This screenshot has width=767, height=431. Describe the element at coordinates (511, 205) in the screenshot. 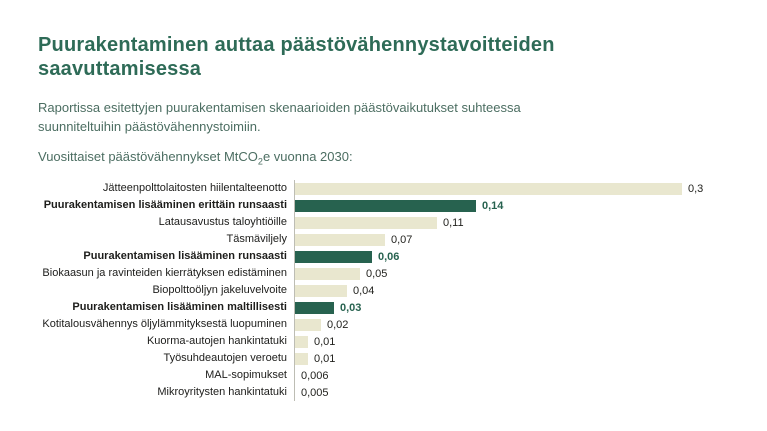

I see `bar-track: 0,14` at that location.